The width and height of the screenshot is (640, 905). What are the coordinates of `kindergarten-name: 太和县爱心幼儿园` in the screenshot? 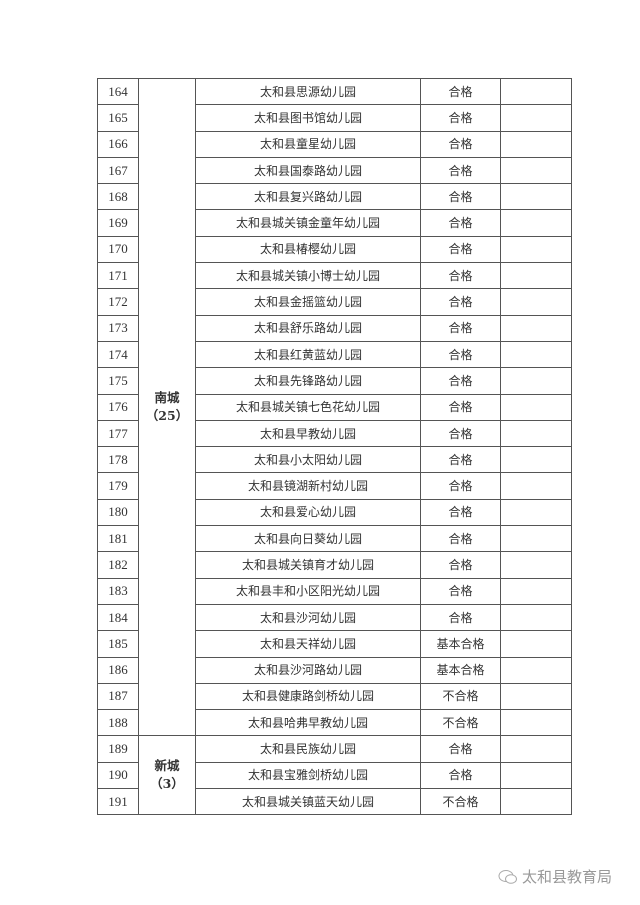 It's located at (308, 512).